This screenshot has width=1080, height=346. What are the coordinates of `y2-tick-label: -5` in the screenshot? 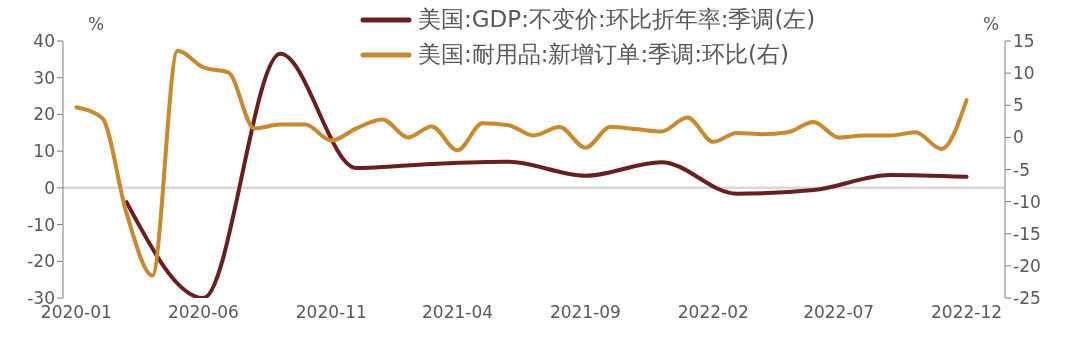 It's located at (1021, 169).